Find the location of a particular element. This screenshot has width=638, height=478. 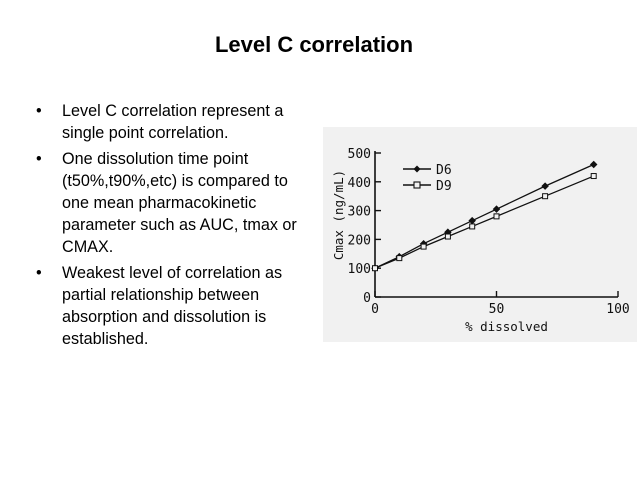

y-axis-title: Cmax (ng/mL) is located at coordinates (338, 215).